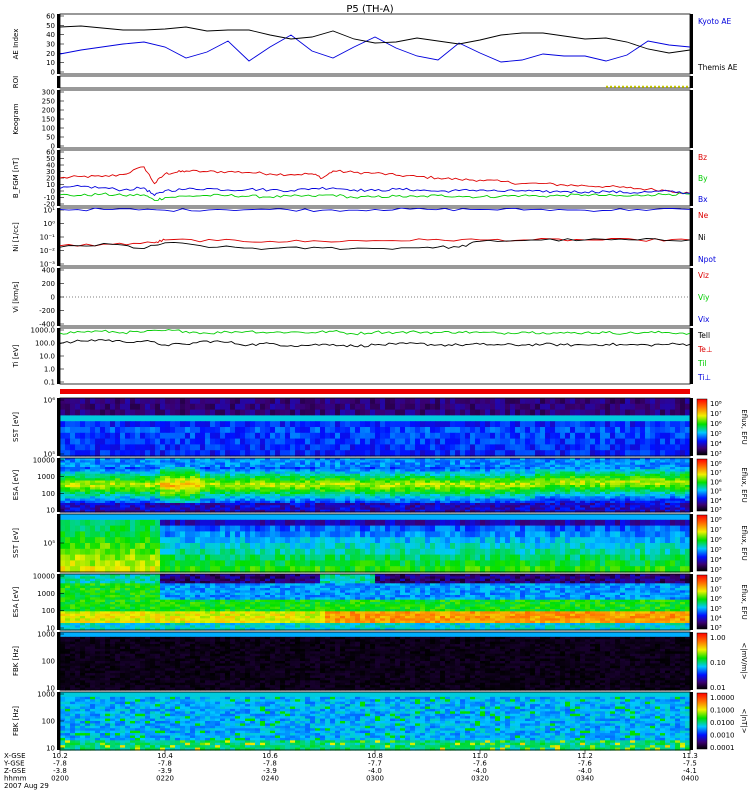 This screenshot has width=750, height=800. I want to click on ni-ytick: 10⁻¹, so click(48, 238).